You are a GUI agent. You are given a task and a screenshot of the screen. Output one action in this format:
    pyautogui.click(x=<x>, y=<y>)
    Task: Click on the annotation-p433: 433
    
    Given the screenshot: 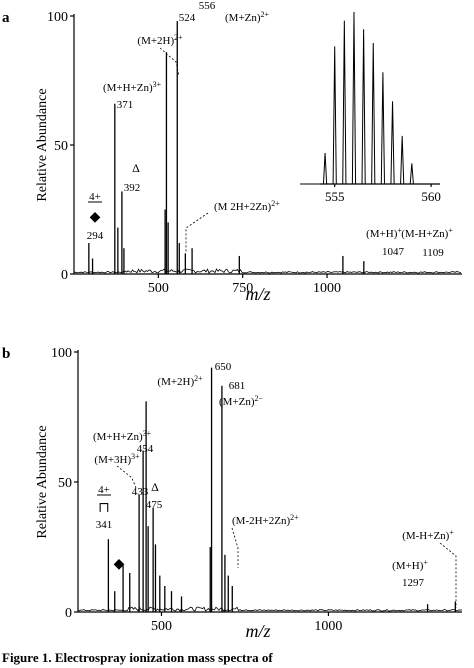 What is the action you would take?
    pyautogui.click(x=140, y=492)
    